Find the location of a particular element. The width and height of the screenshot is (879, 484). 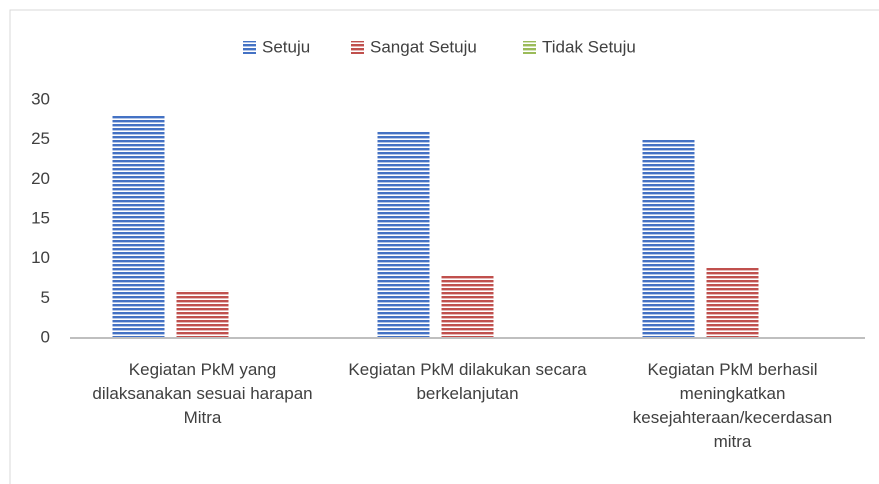

y-tick-label: 5 is located at coordinates (45, 297).